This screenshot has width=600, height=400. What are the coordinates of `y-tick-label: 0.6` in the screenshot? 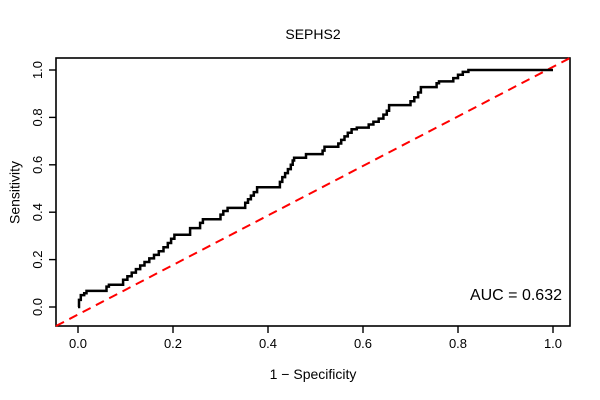 It's located at (37, 165).